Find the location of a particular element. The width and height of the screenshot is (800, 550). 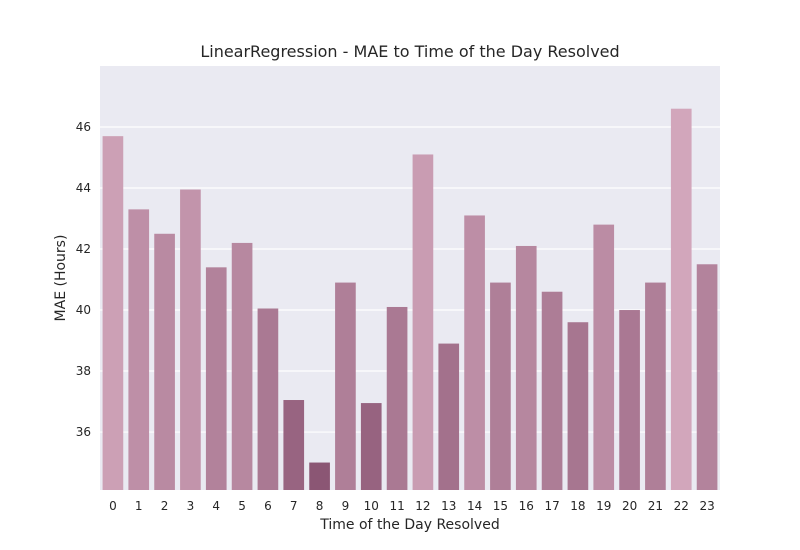

x-axis-label: Time of the Day Resolved is located at coordinates (409, 525).